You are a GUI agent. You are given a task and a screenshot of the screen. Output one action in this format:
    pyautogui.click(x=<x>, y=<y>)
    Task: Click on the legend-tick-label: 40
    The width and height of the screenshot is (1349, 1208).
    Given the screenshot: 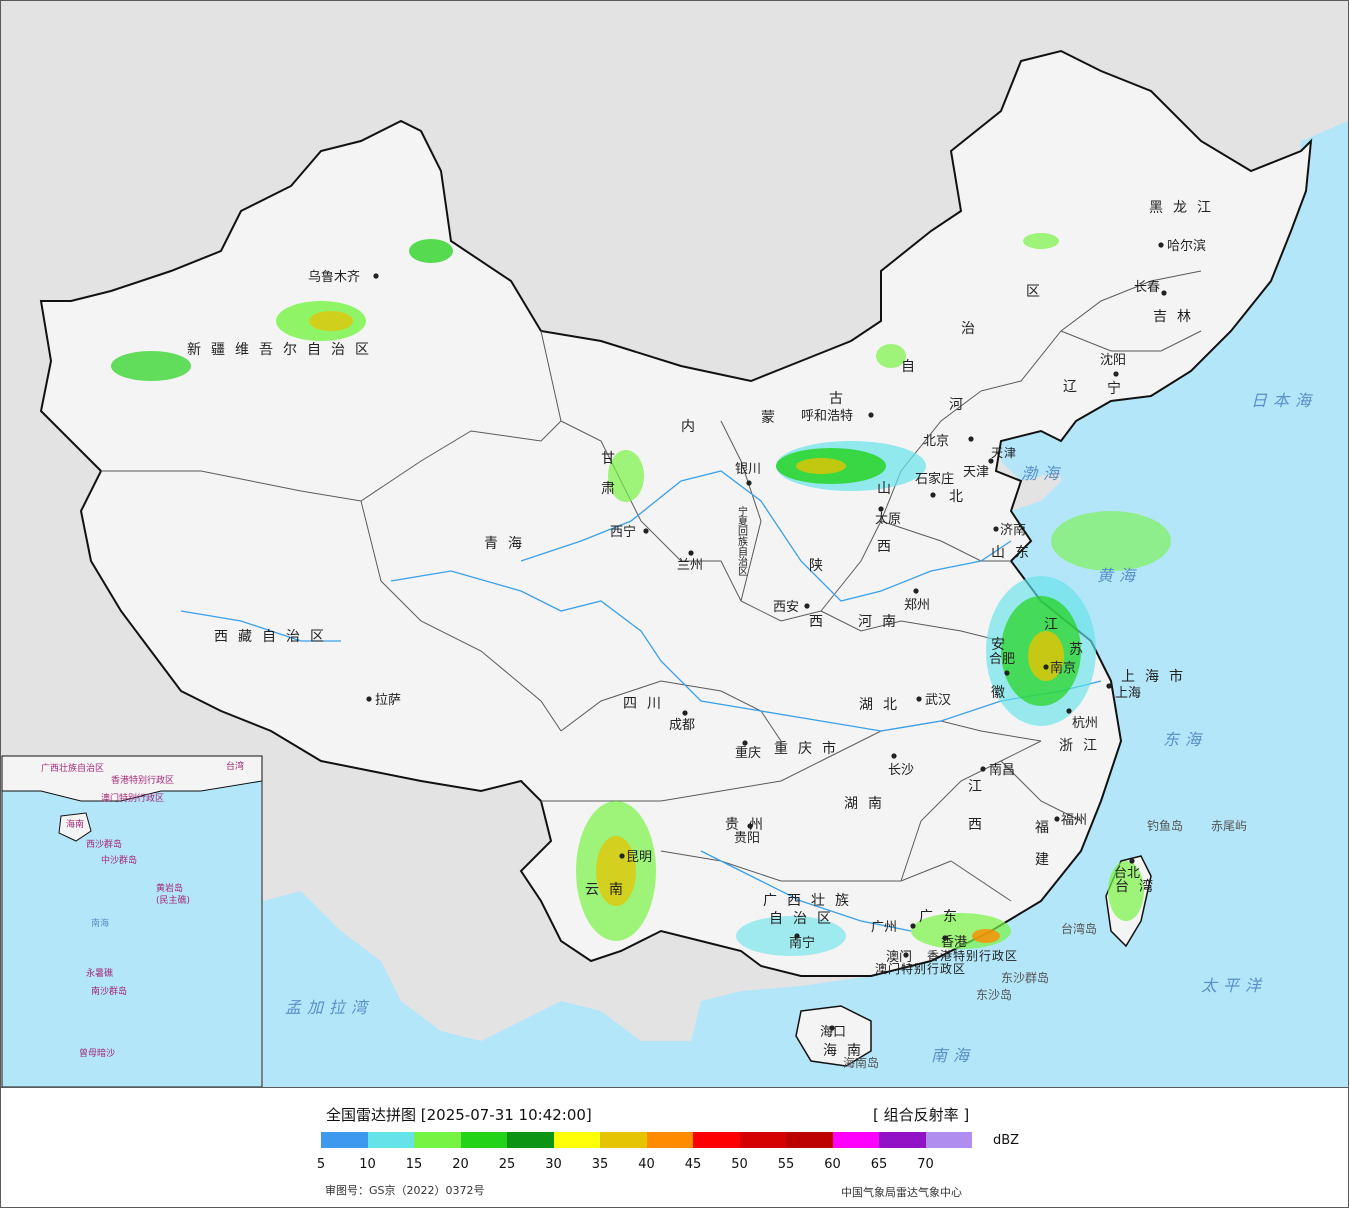 What is the action you would take?
    pyautogui.click(x=646, y=1164)
    